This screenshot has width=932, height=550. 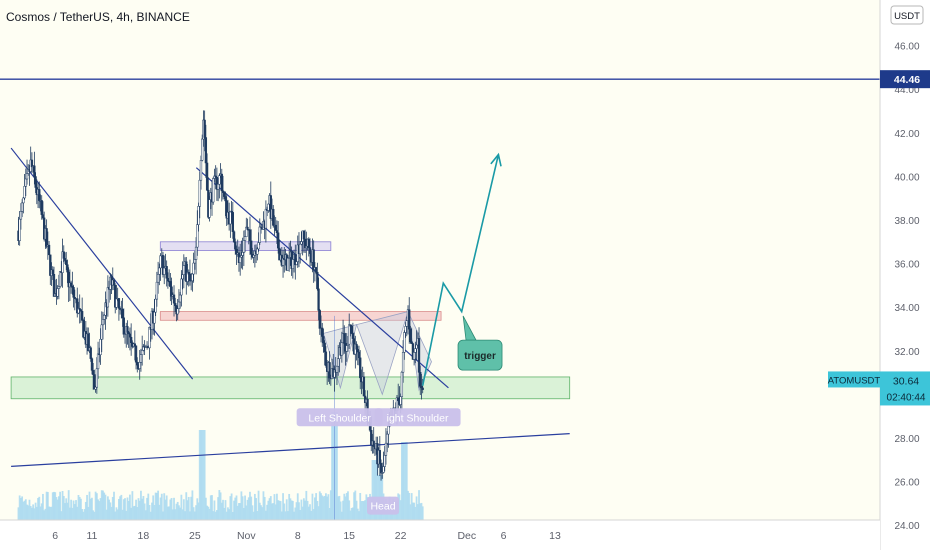 What do you see at coordinates (322, 278) in the screenshot?
I see `descending-trendline-right` at bounding box center [322, 278].